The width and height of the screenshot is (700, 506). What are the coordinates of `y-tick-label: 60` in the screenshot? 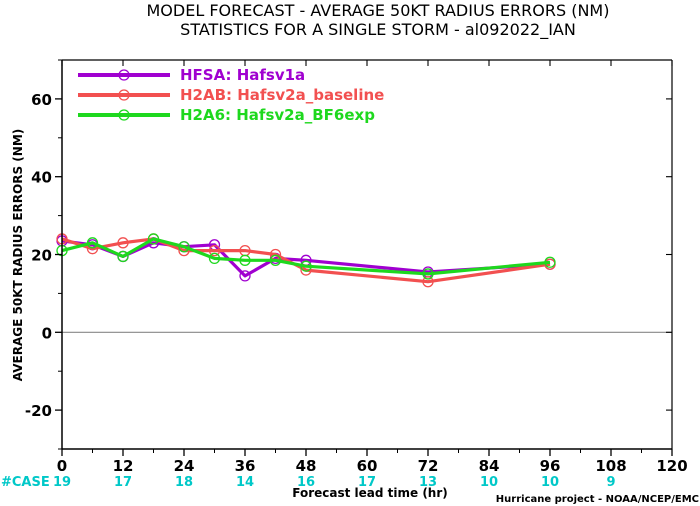 It's located at (41, 100).